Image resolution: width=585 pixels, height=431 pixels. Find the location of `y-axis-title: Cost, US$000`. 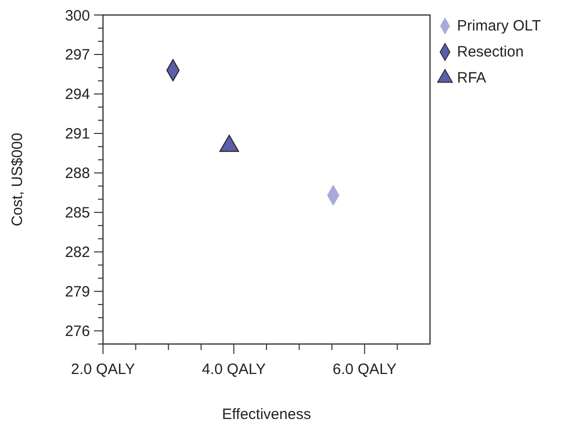

y-axis-title: Cost, US$000 is located at coordinates (17, 179).